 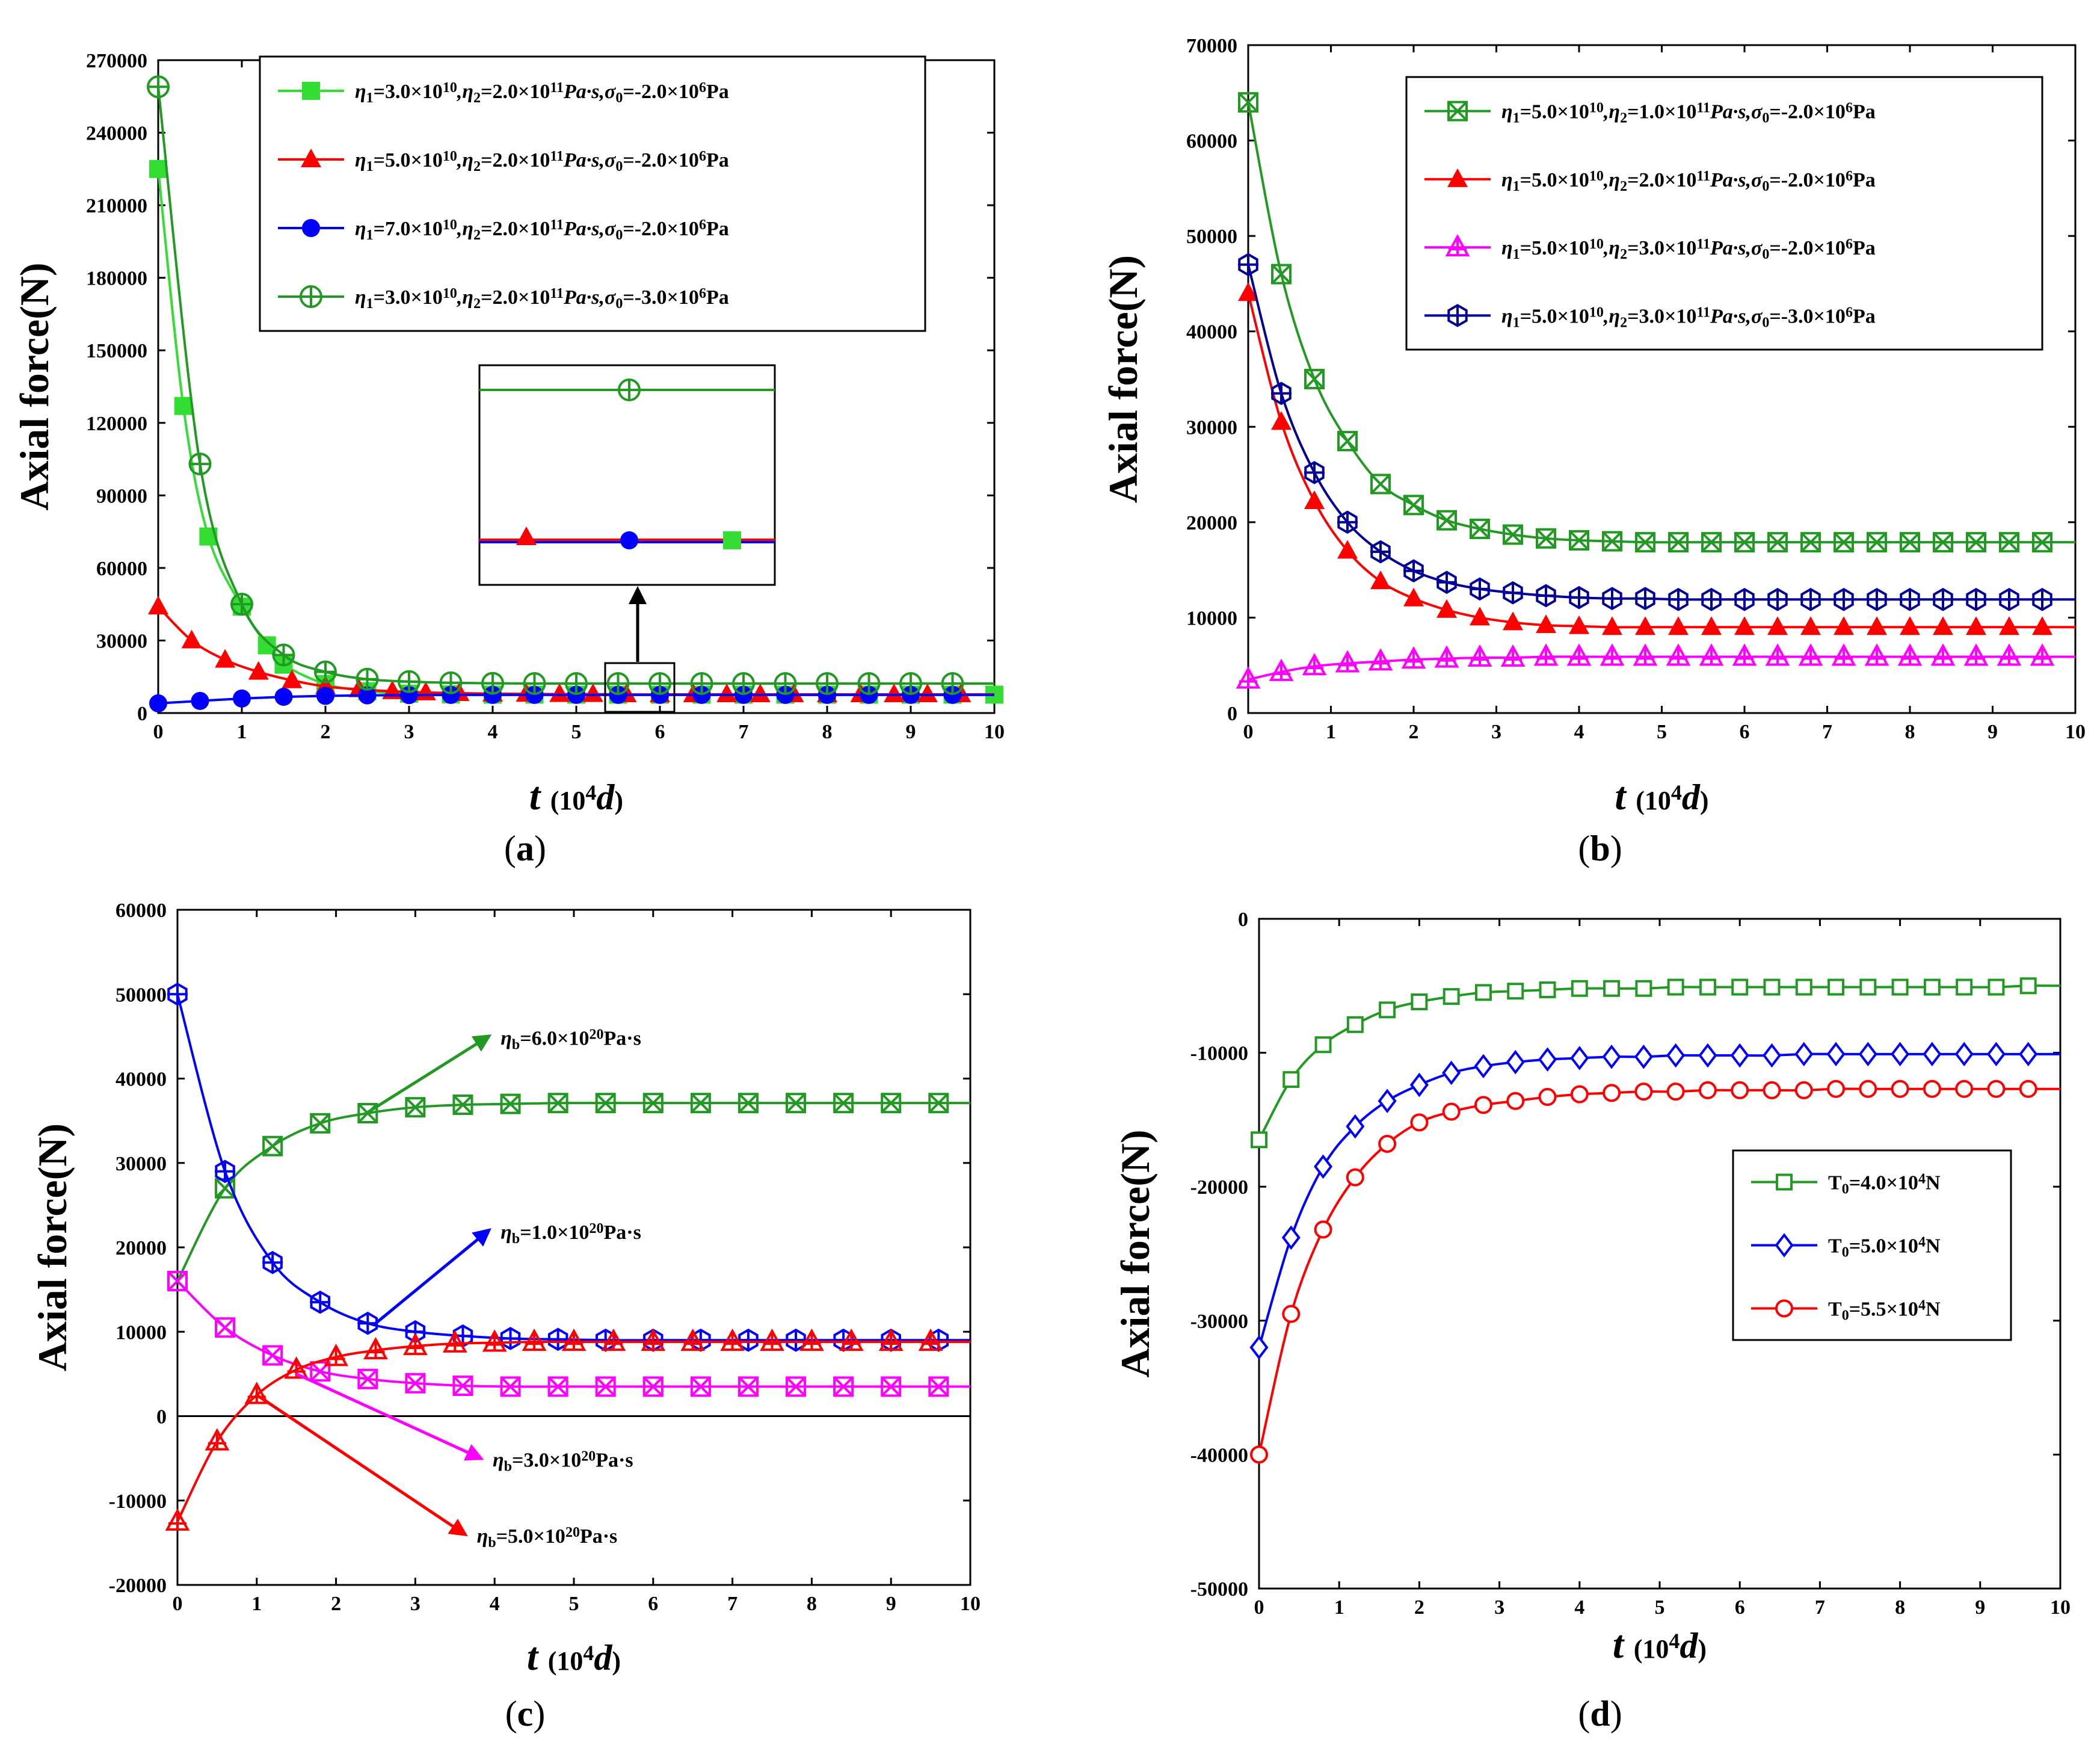 What do you see at coordinates (2075, 732) in the screenshot?
I see `x-tick-label: 10` at bounding box center [2075, 732].